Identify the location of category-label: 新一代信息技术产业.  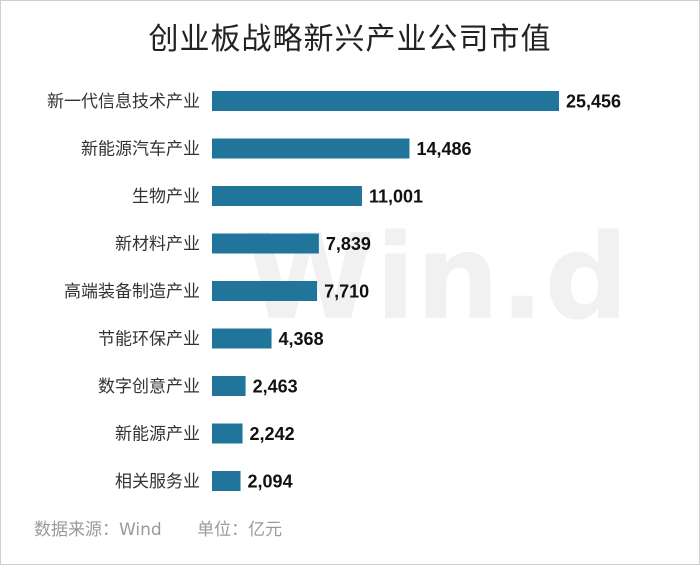
(123, 102).